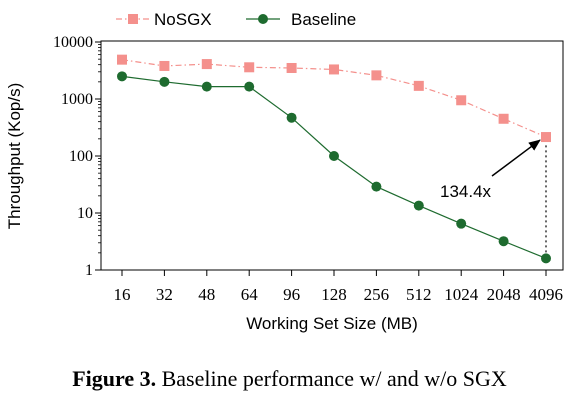 The image size is (579, 405). What do you see at coordinates (461, 294) in the screenshot?
I see `x-tick-label: 1024` at bounding box center [461, 294].